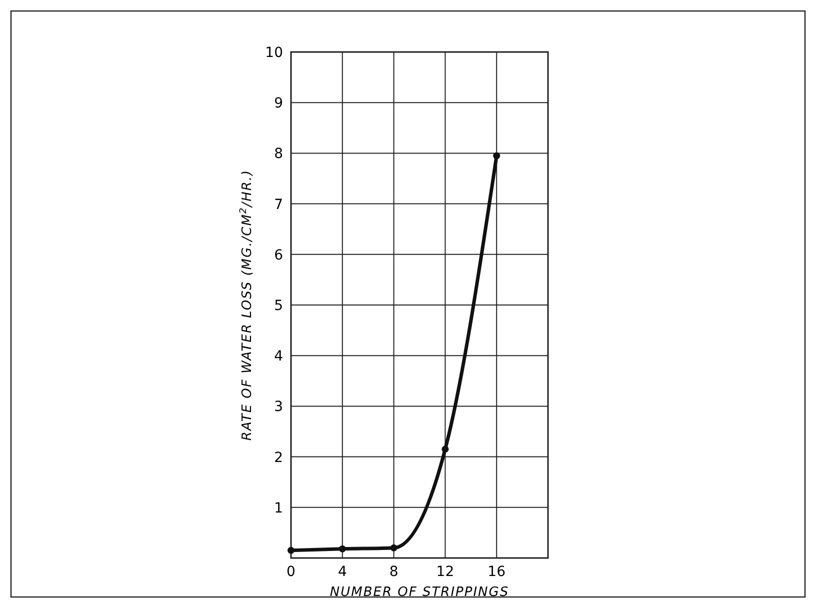 The image size is (814, 608). Describe the element at coordinates (278, 104) in the screenshot. I see `y-tick-label: 9` at that location.